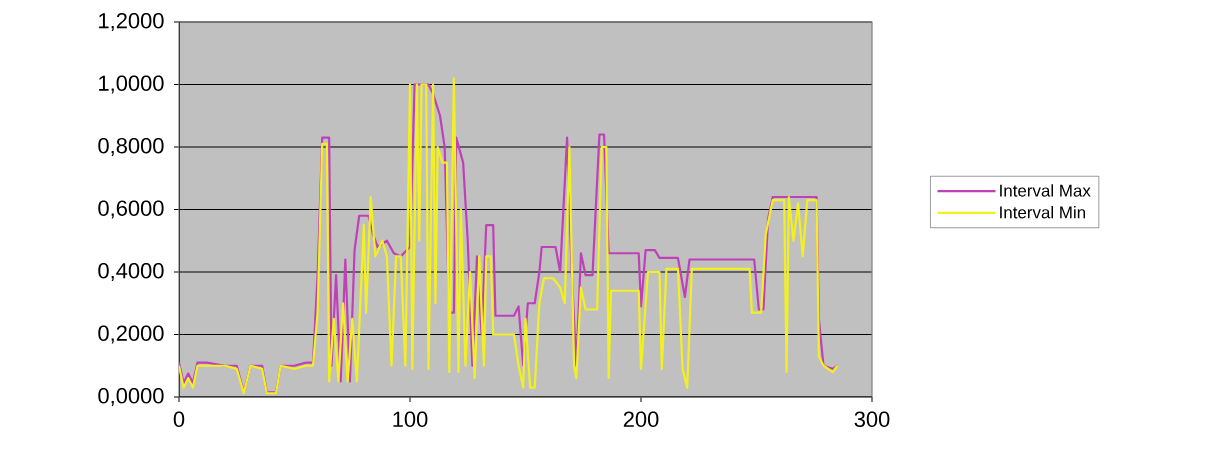 The image size is (1231, 459). Describe the element at coordinates (1045, 190) in the screenshot. I see `legend-label: Interval Max` at that location.